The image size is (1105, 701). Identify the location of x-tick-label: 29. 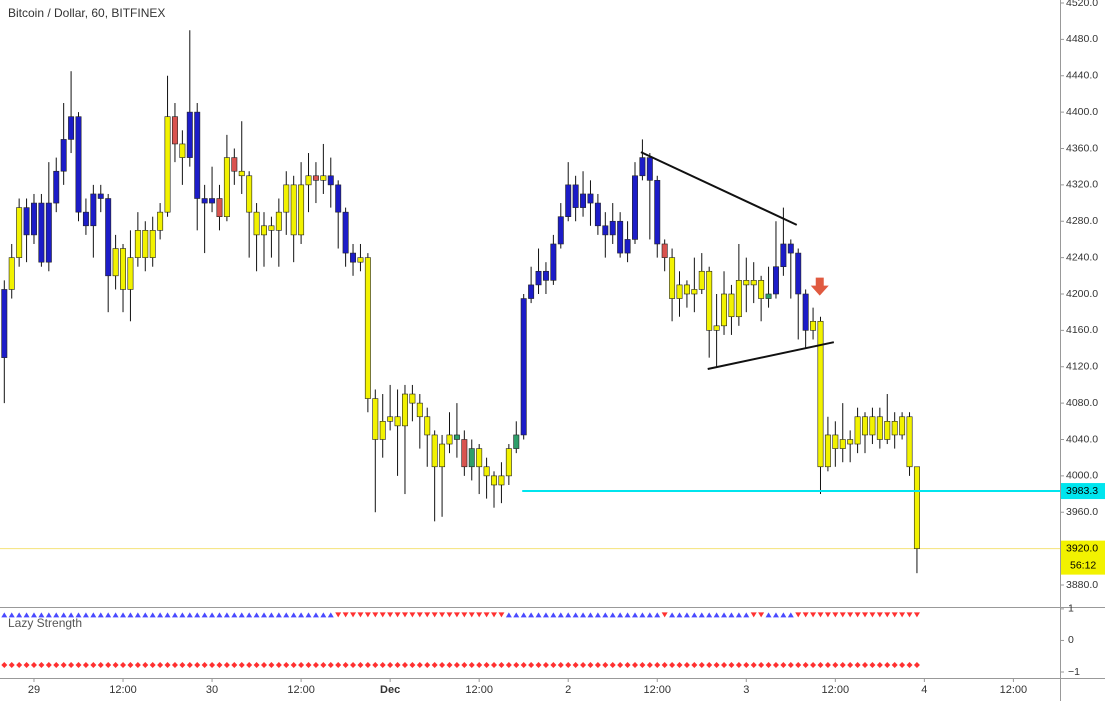
(34, 690).